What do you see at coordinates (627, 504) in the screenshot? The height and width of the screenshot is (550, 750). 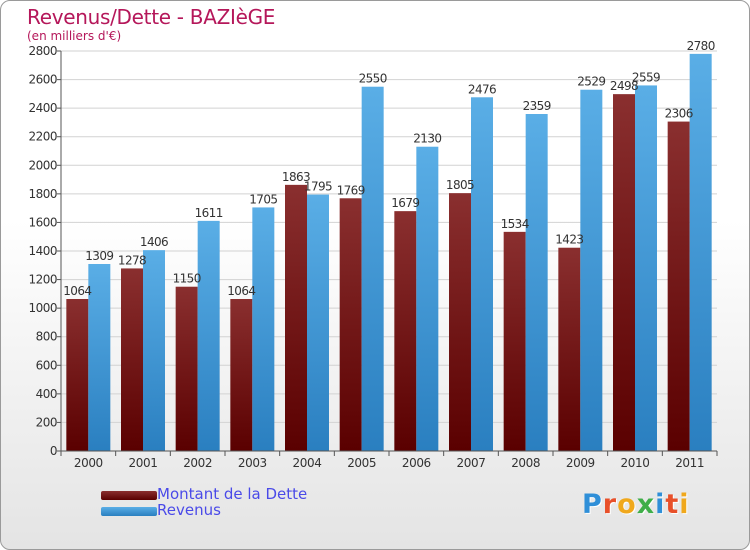 I see `logo-letter: o` at bounding box center [627, 504].